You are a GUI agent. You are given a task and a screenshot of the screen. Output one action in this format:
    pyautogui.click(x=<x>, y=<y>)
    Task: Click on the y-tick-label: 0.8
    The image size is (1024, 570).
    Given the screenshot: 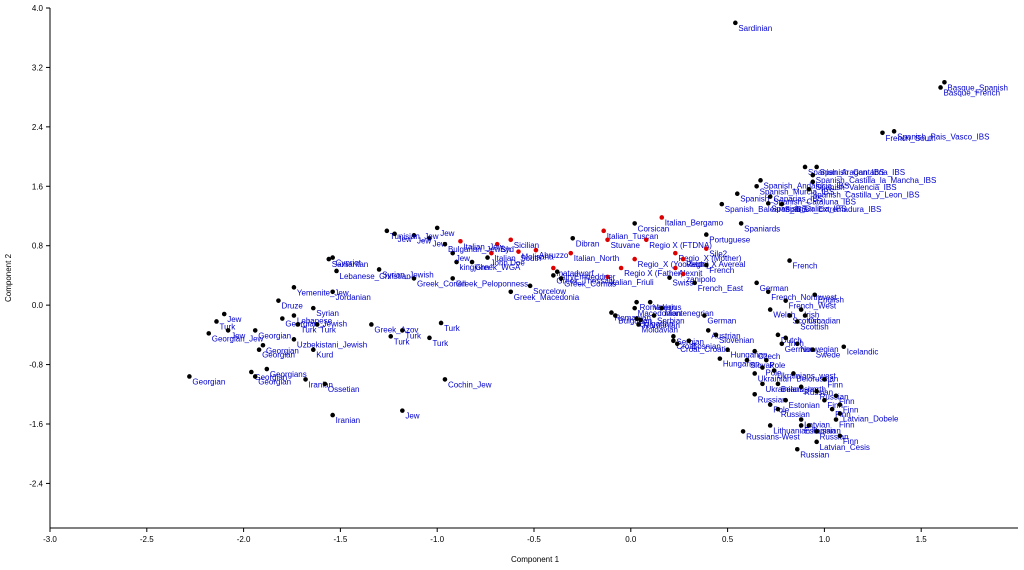 What is the action you would take?
    pyautogui.click(x=38, y=246)
    